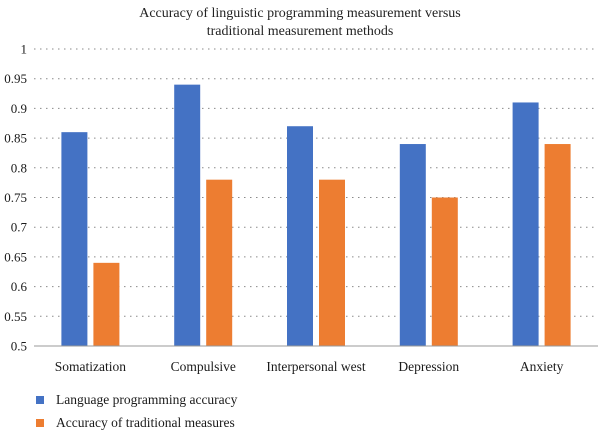  Describe the element at coordinates (19, 346) in the screenshot. I see `y-tick-label: 0.5` at that location.